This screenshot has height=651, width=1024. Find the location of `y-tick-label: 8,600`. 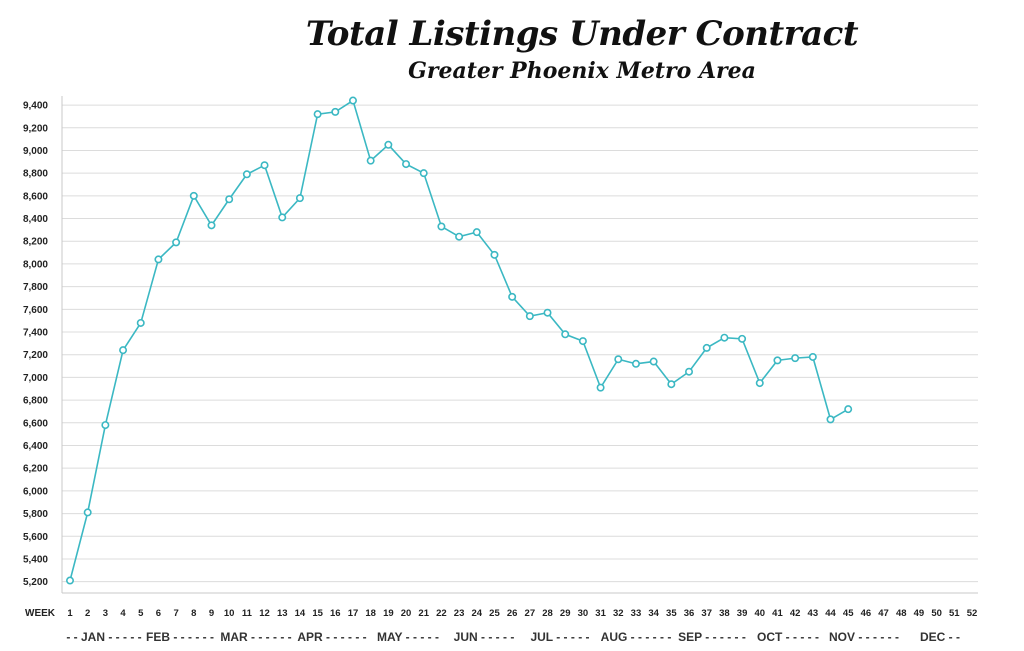

y-tick-label: 8,600 is located at coordinates (35, 196).